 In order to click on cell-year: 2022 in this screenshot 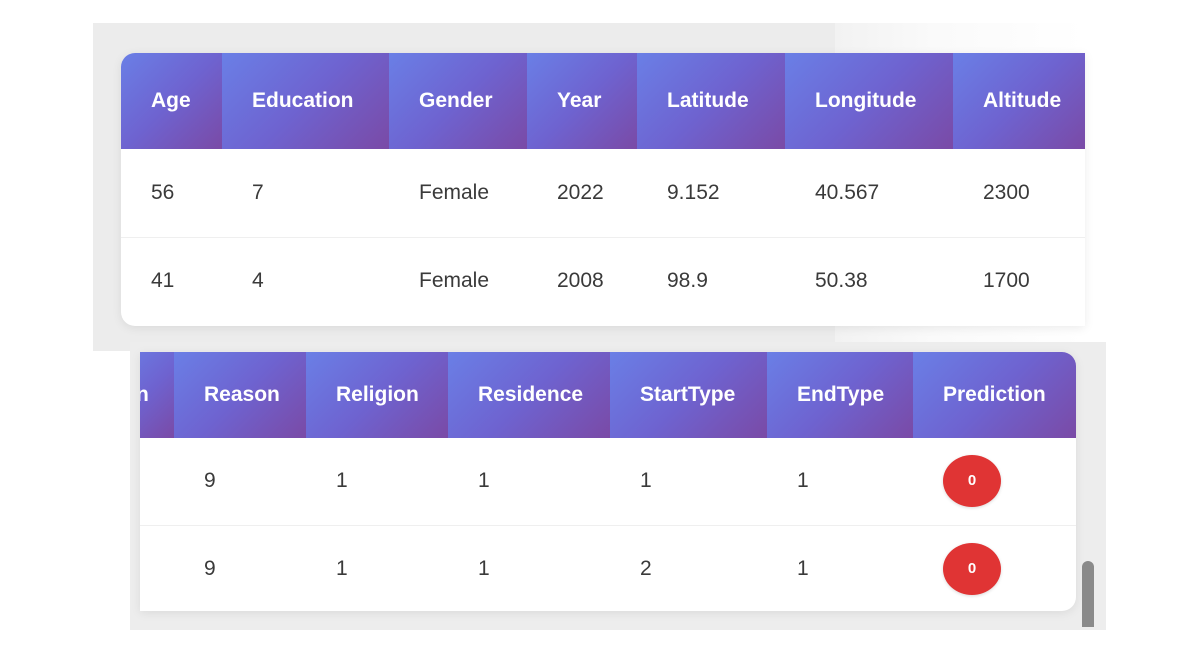, I will do `click(580, 192)`.